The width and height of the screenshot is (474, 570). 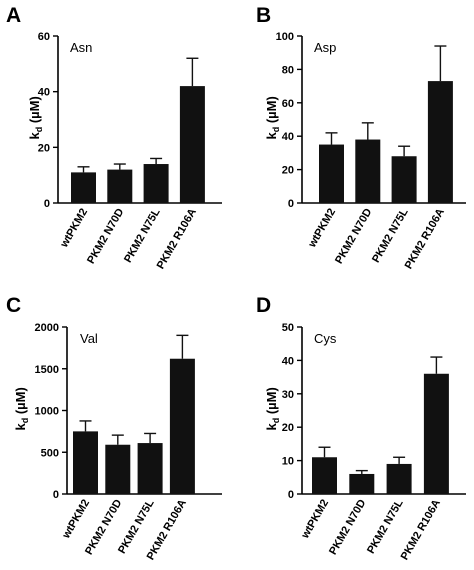 What do you see at coordinates (47, 412) in the screenshot?
I see `y-tick-label: 1000` at bounding box center [47, 412].